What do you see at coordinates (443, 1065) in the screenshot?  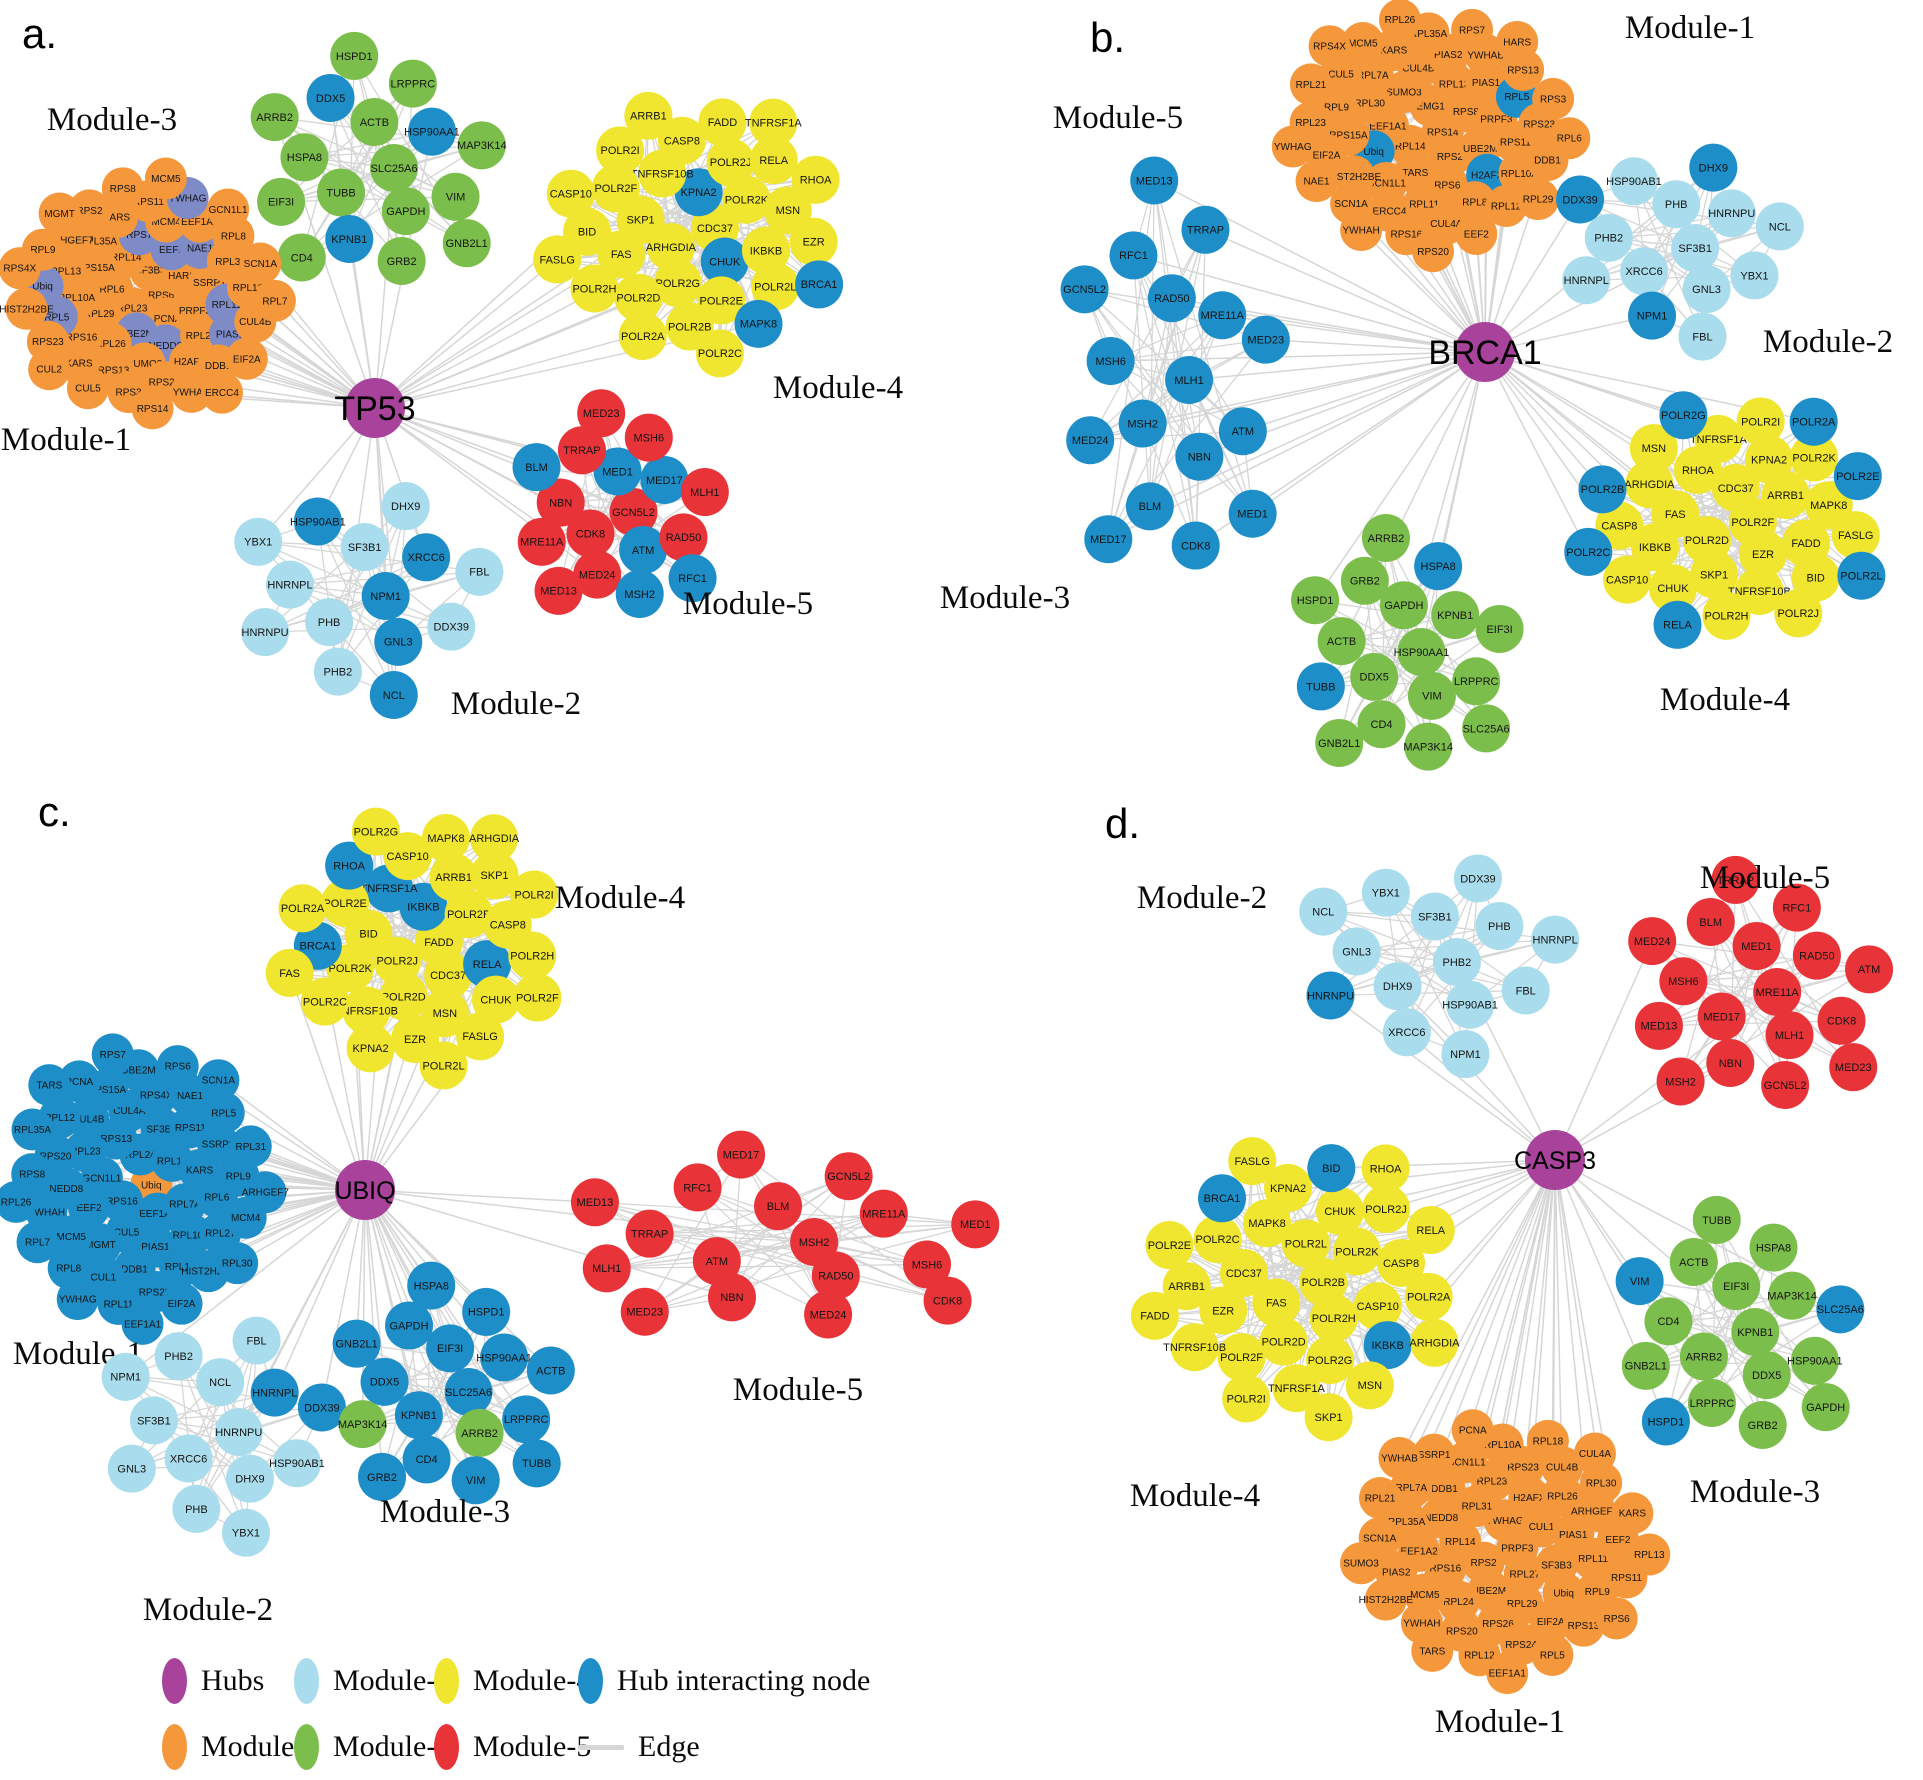 I see `node-POLR2L: POLR2L` at bounding box center [443, 1065].